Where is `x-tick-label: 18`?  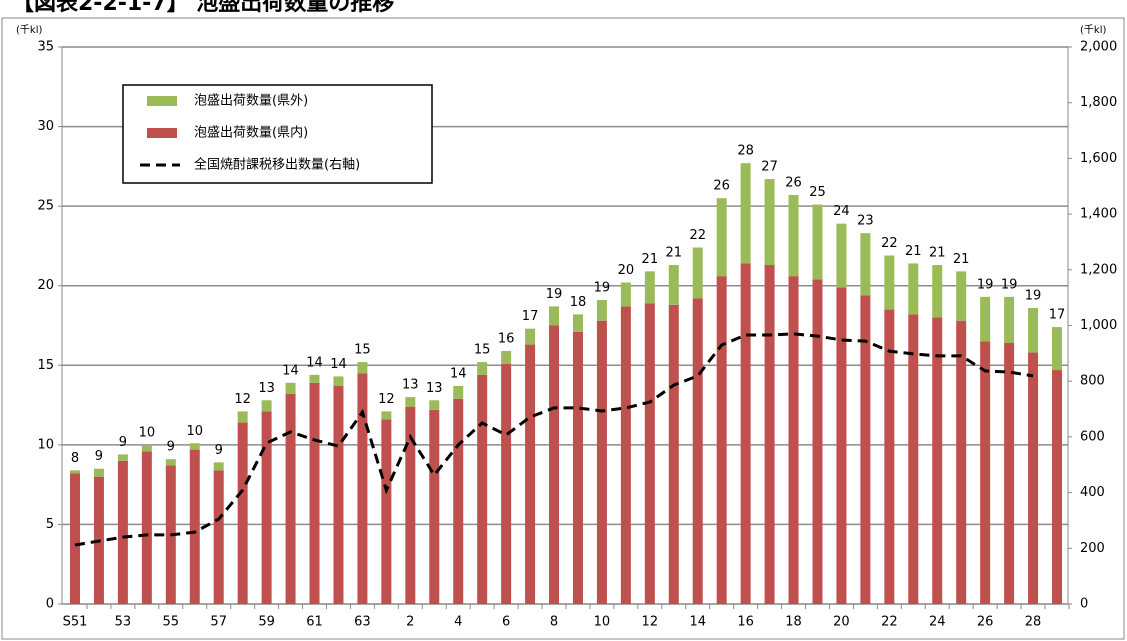 x-tick-label: 18 is located at coordinates (793, 622).